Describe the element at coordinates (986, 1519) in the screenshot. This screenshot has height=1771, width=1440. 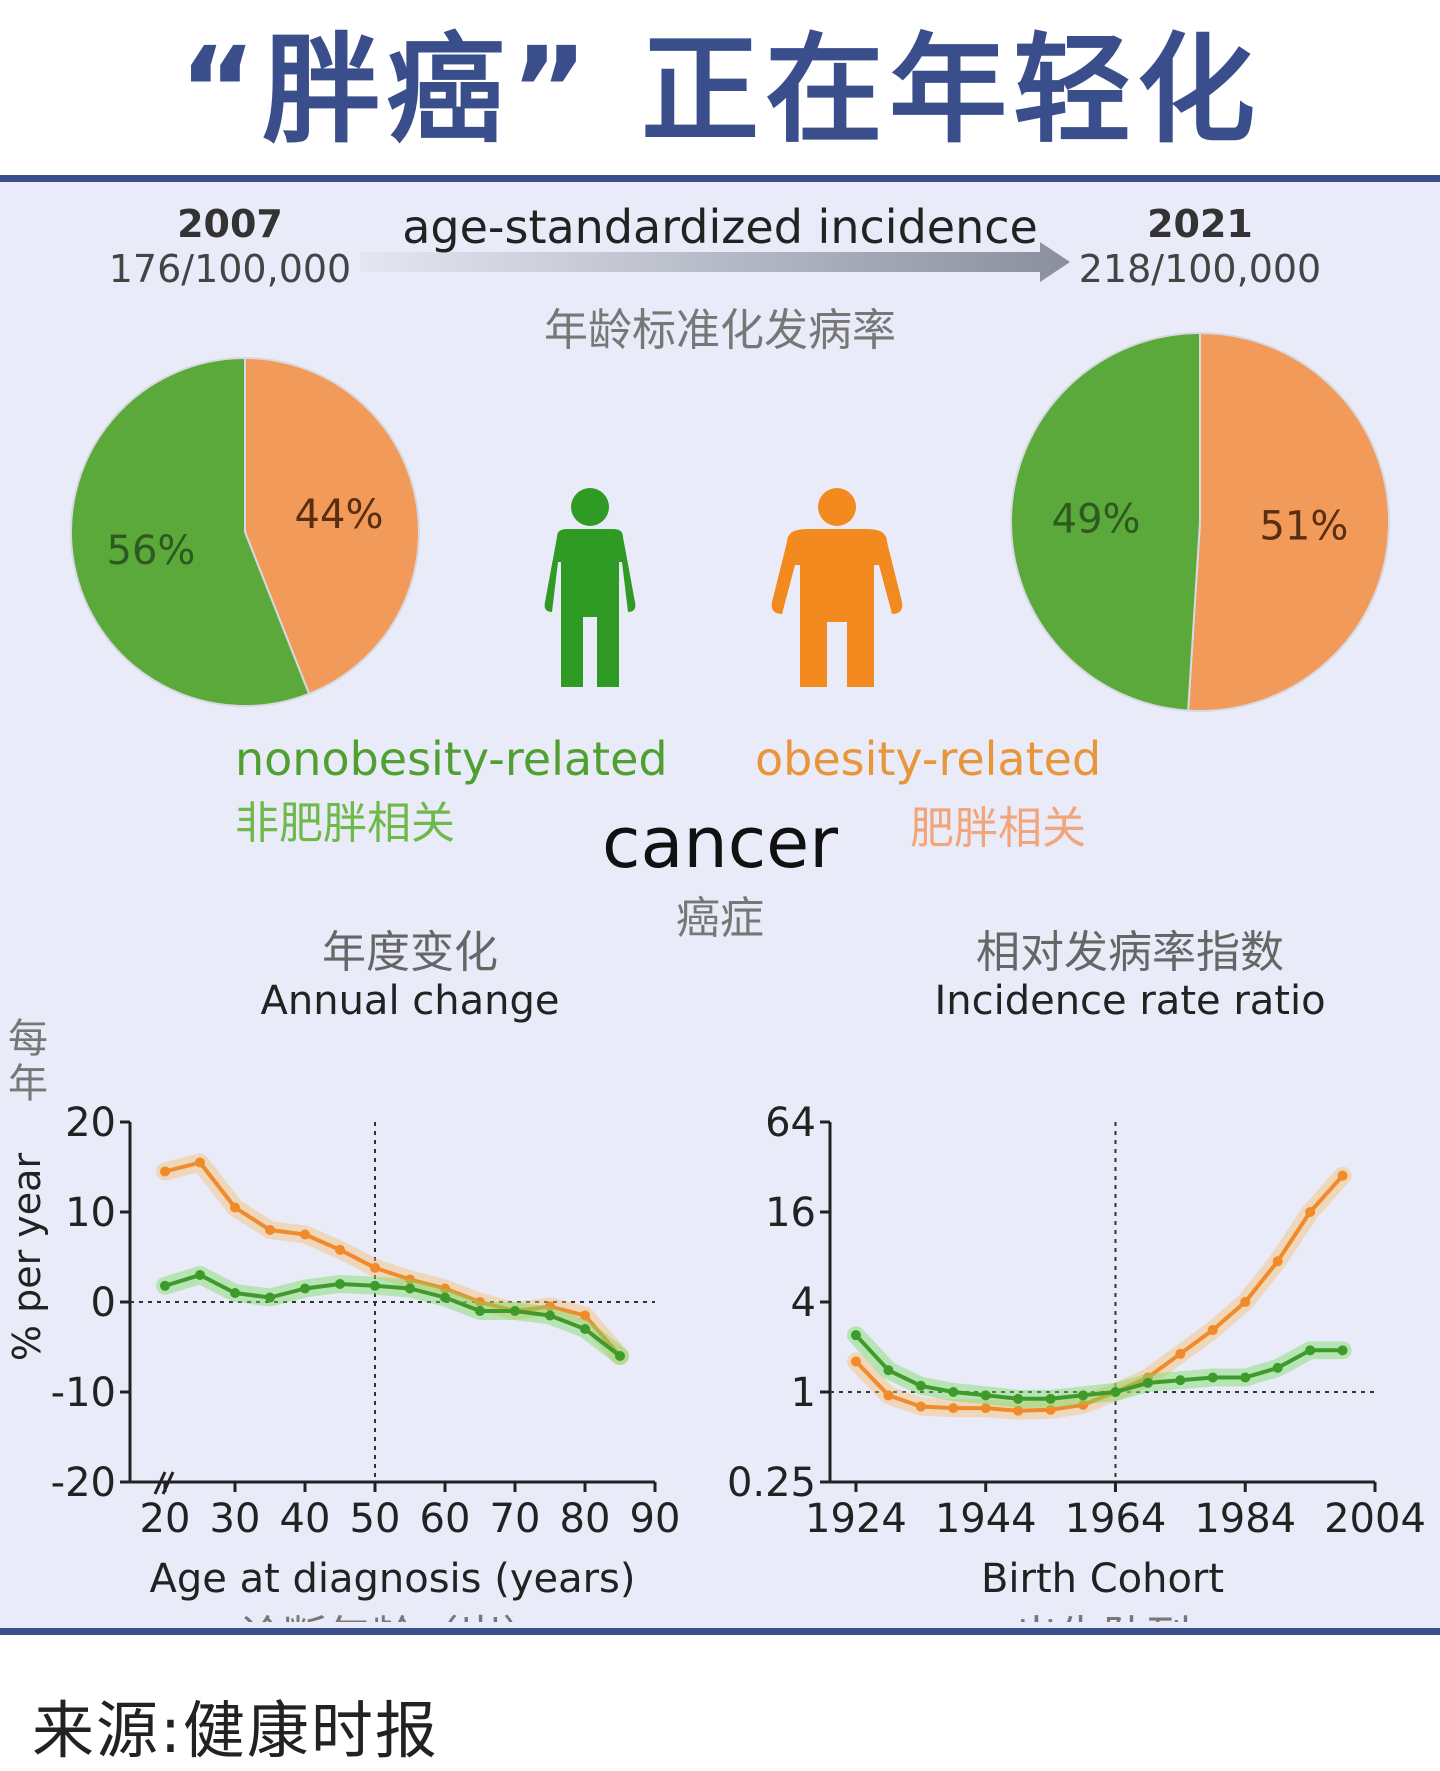
I see `x-tick-label: 1944` at that location.